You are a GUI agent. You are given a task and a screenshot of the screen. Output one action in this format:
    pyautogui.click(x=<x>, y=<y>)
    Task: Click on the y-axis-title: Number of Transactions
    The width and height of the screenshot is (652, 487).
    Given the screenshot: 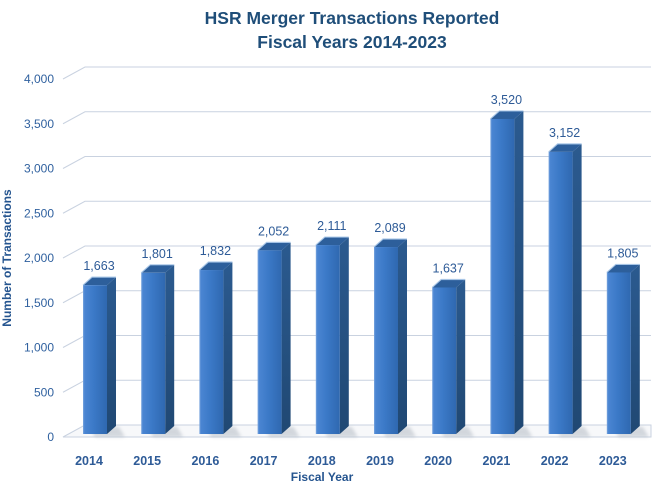 What is the action you would take?
    pyautogui.click(x=7, y=258)
    